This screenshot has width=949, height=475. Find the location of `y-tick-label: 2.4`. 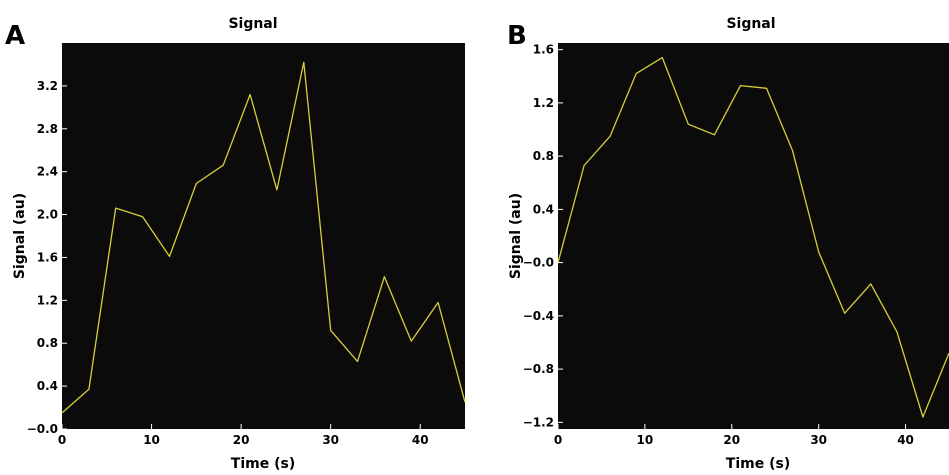

y-tick-label: 2.4 is located at coordinates (47, 172).